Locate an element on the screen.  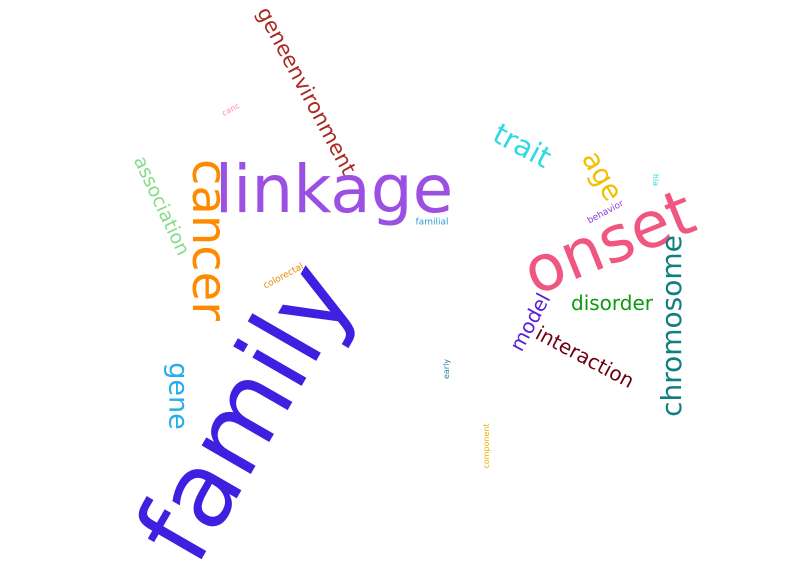
word-gene: gene is located at coordinates (178, 396).